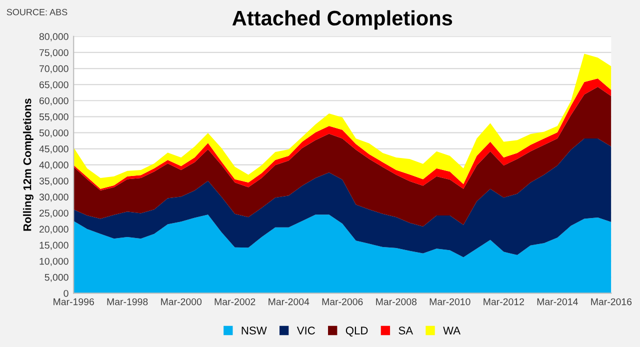 The height and width of the screenshot is (347, 640). Describe the element at coordinates (54, 101) in the screenshot. I see `y-tick-label: 60,000` at that location.